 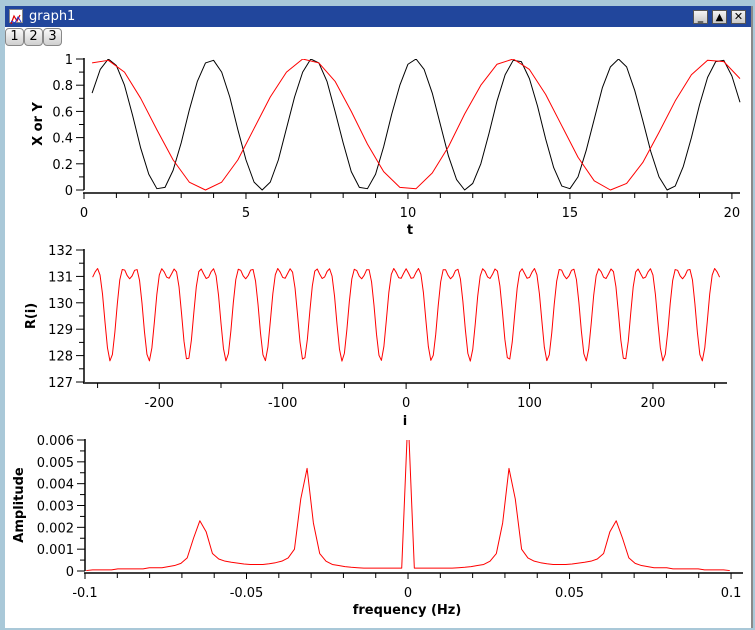 I want to click on y-tick-label: 128, so click(x=60, y=357).